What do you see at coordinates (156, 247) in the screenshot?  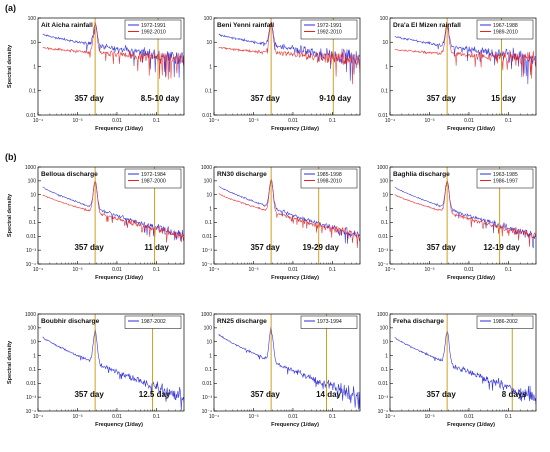 I see `annotation-label-2: 11 day` at bounding box center [156, 247].